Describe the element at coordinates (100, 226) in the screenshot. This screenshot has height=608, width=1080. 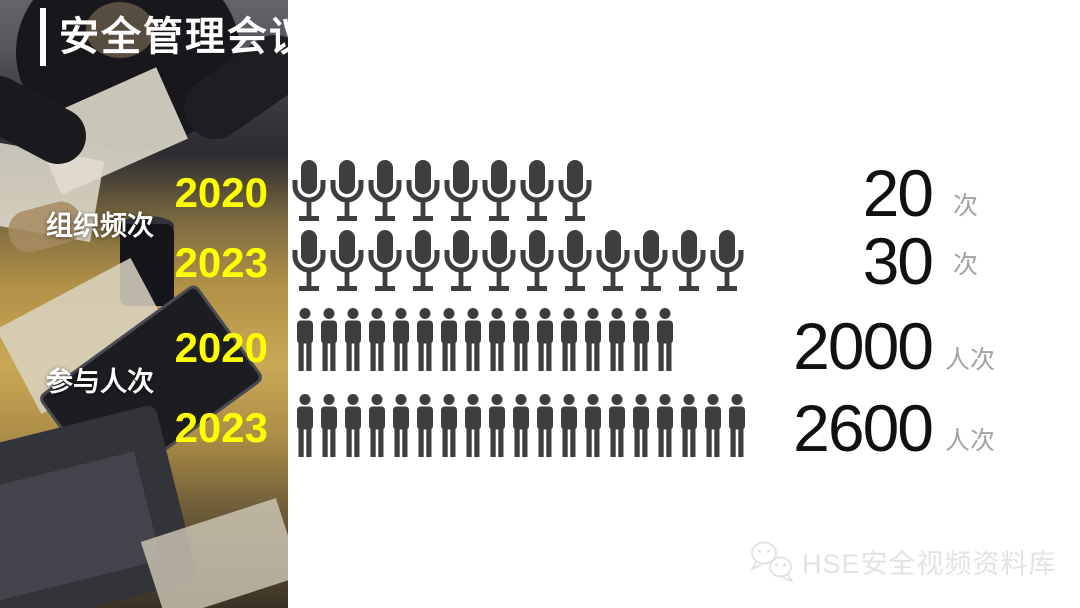
I see `group-label-meeting-frequency: 组织频次` at that location.